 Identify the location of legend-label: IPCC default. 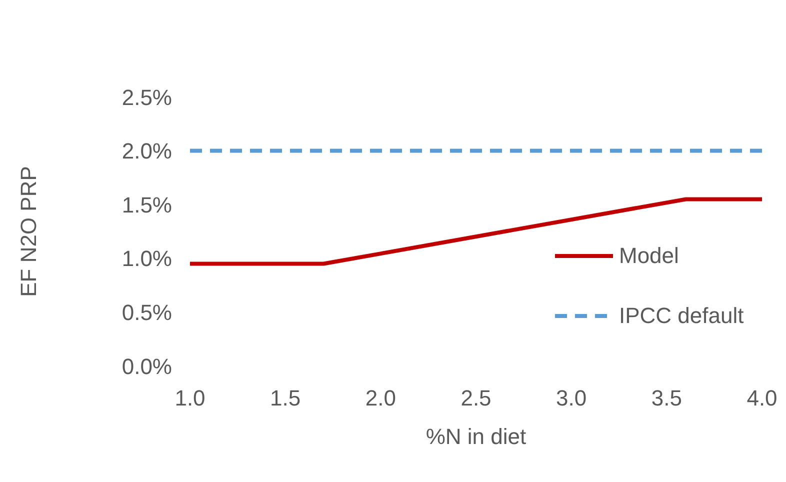
(681, 316).